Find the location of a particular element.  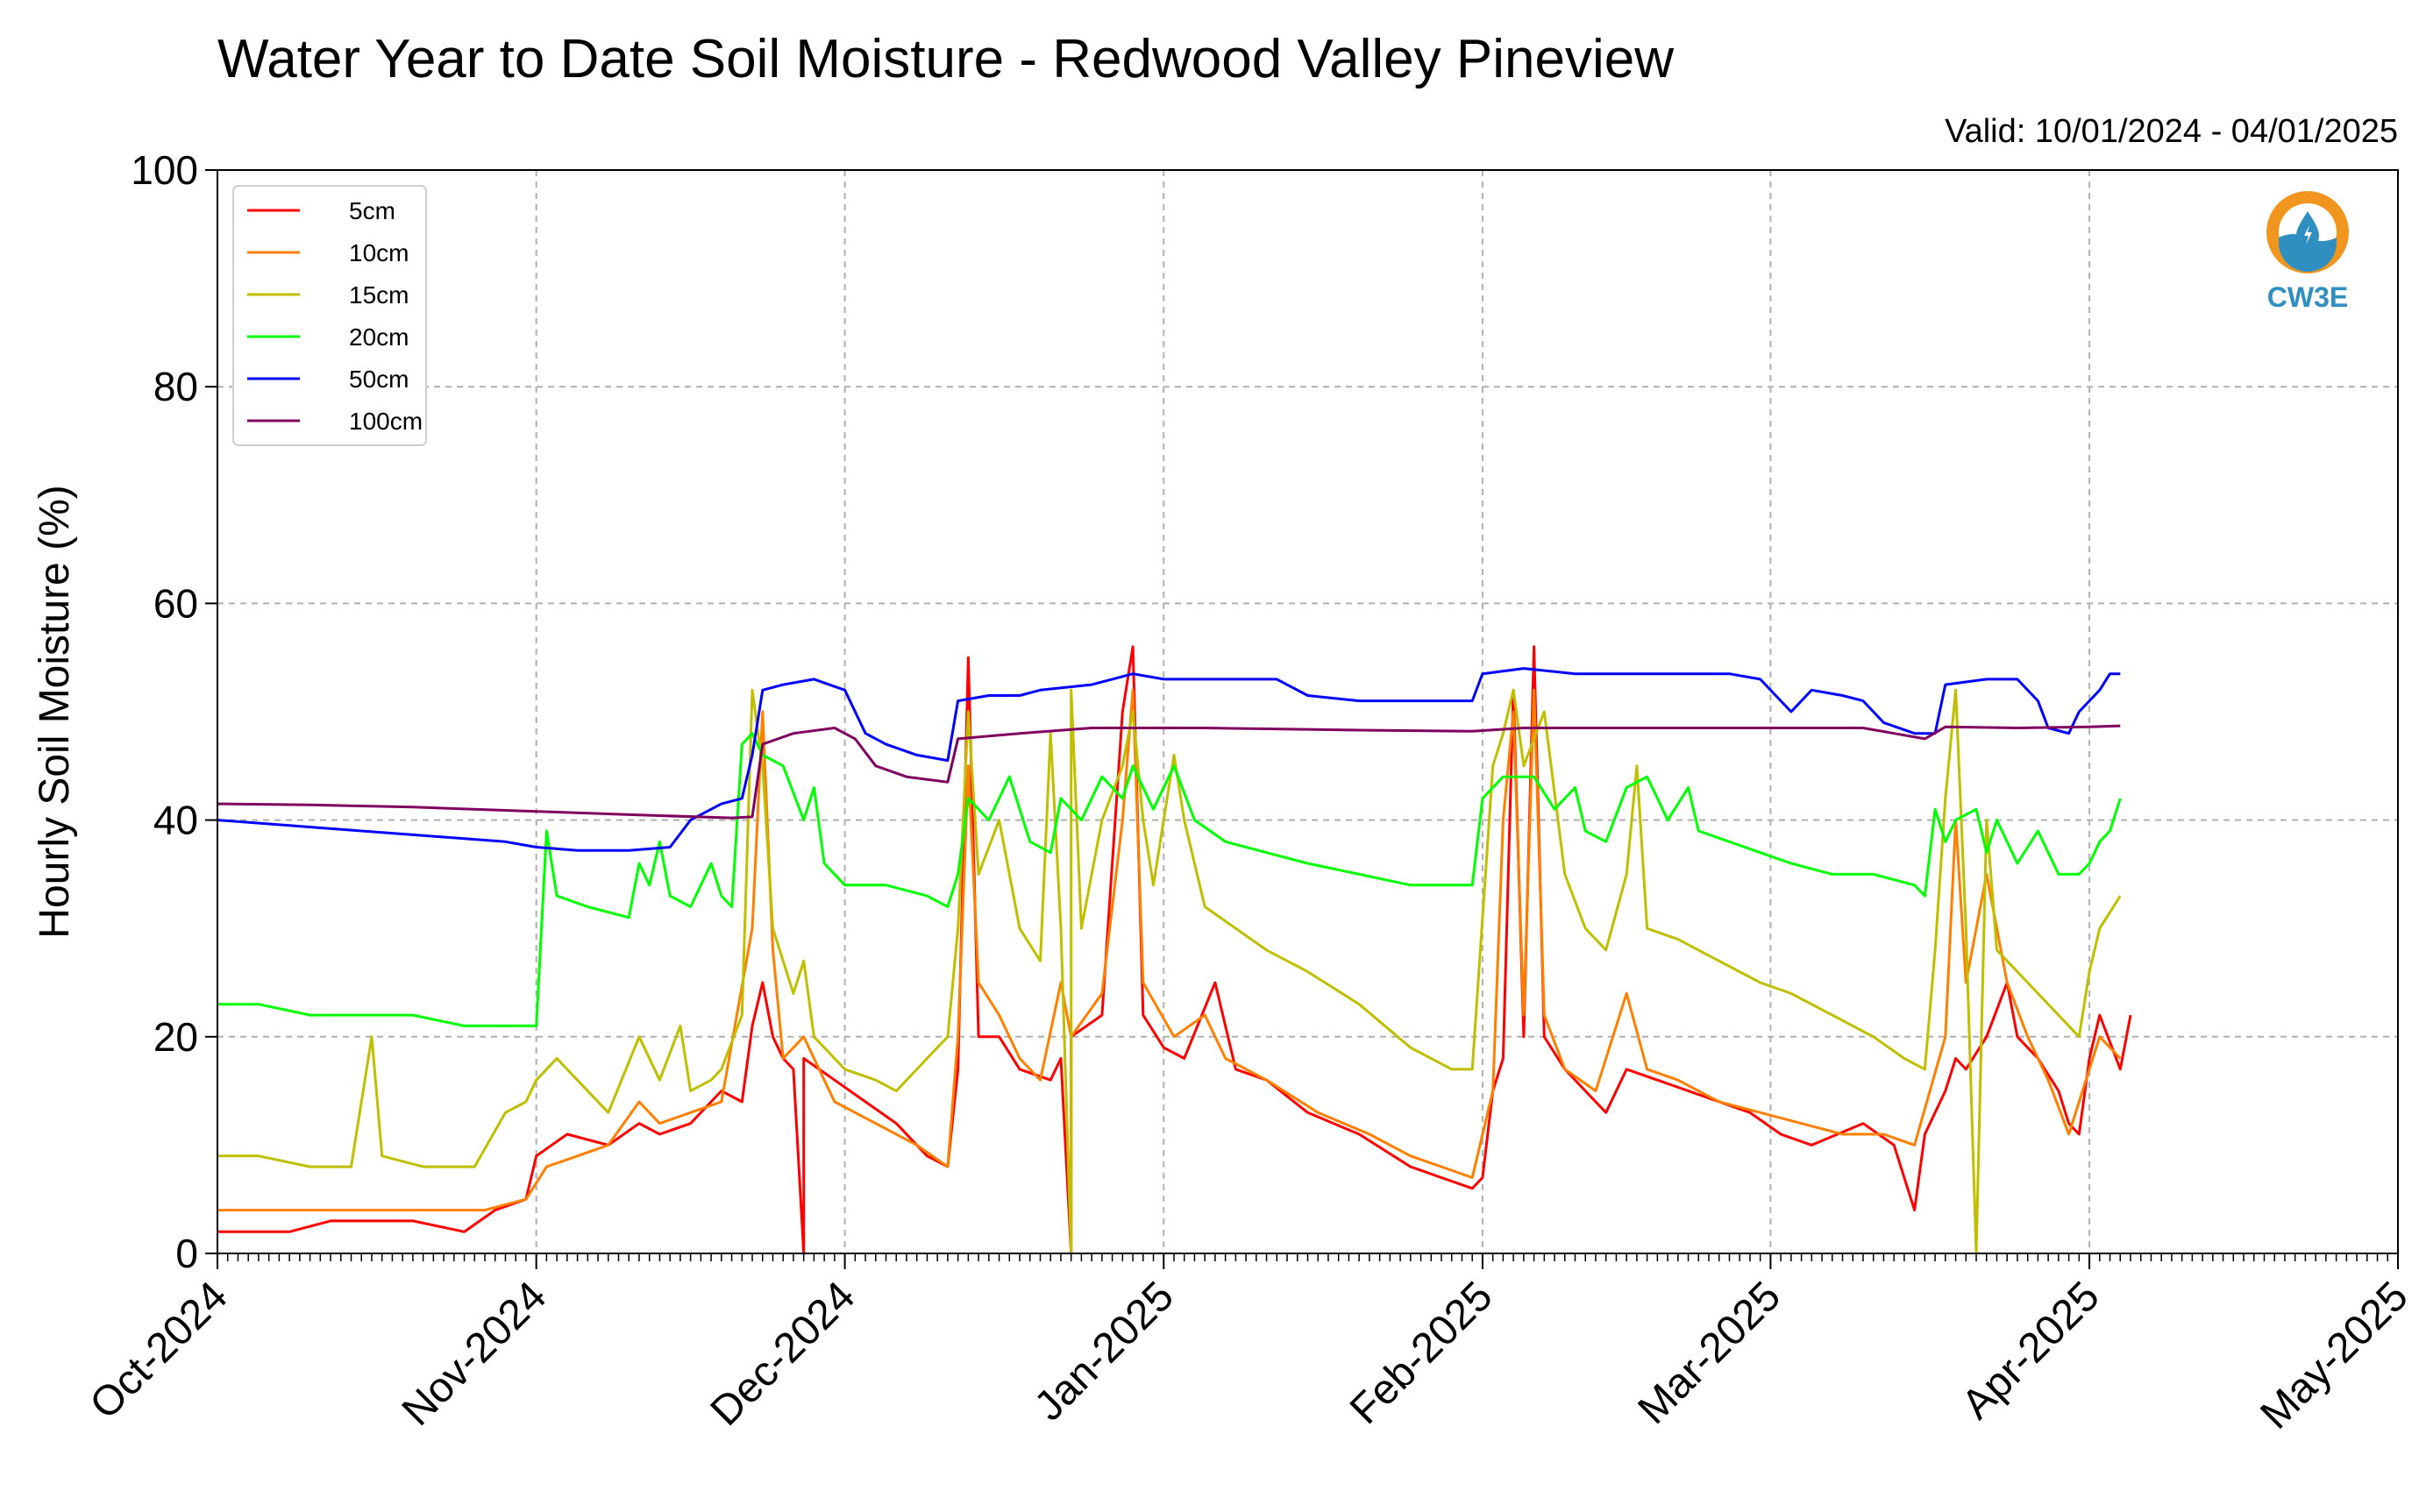

legend: 5cm 10cm 15cm 20cm 50cm 100cm is located at coordinates (329, 315).